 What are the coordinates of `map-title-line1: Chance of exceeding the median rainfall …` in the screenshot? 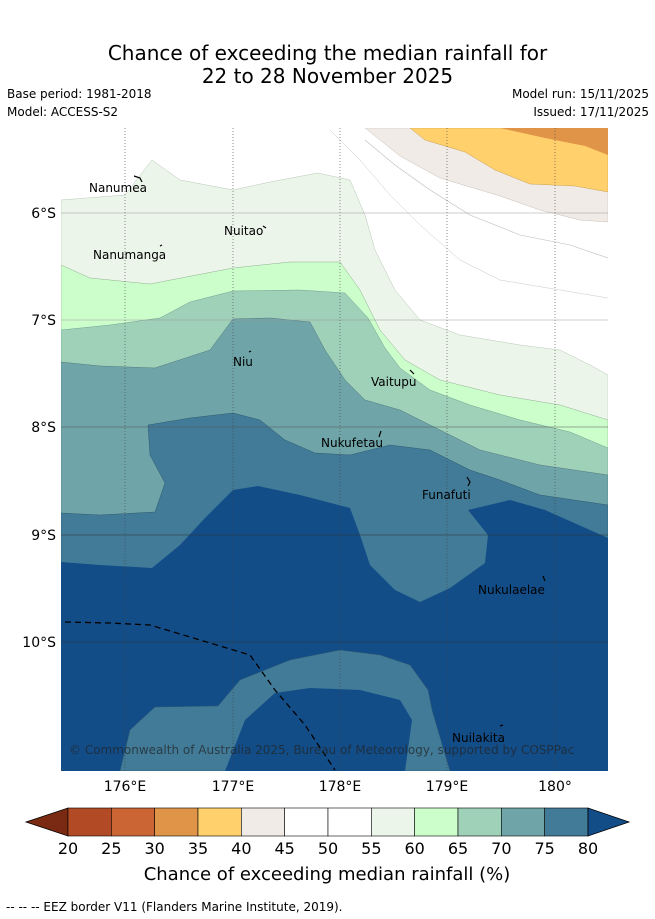 It's located at (327, 53).